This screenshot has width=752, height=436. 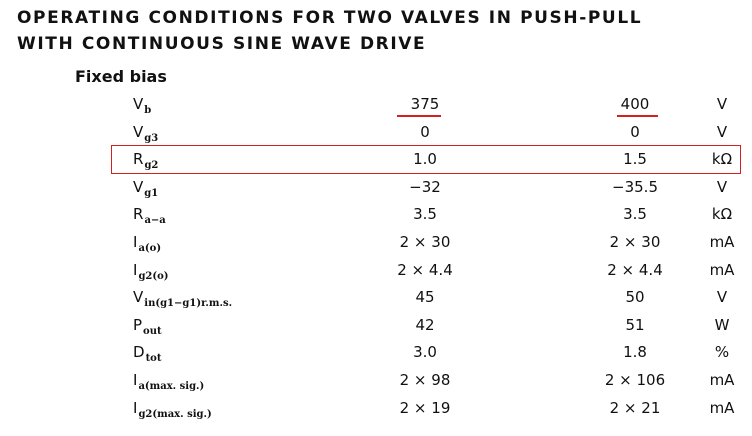 What do you see at coordinates (153, 276) in the screenshot?
I see `subscript: g2(o)` at bounding box center [153, 276].